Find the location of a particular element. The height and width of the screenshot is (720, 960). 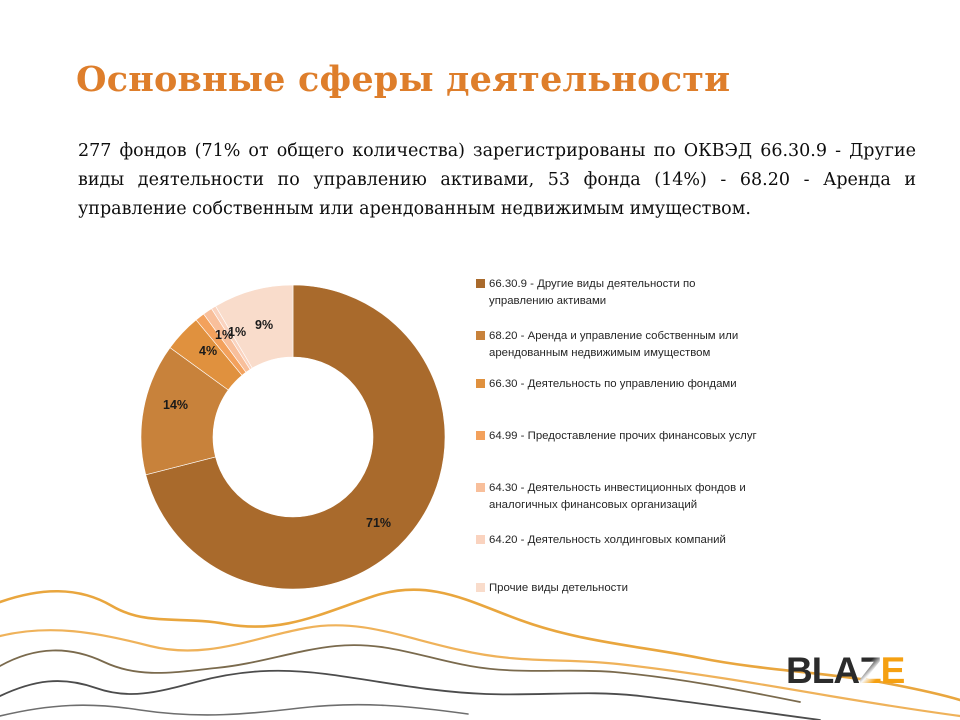

legend-label: Прочие виды детельности is located at coordinates (558, 588).